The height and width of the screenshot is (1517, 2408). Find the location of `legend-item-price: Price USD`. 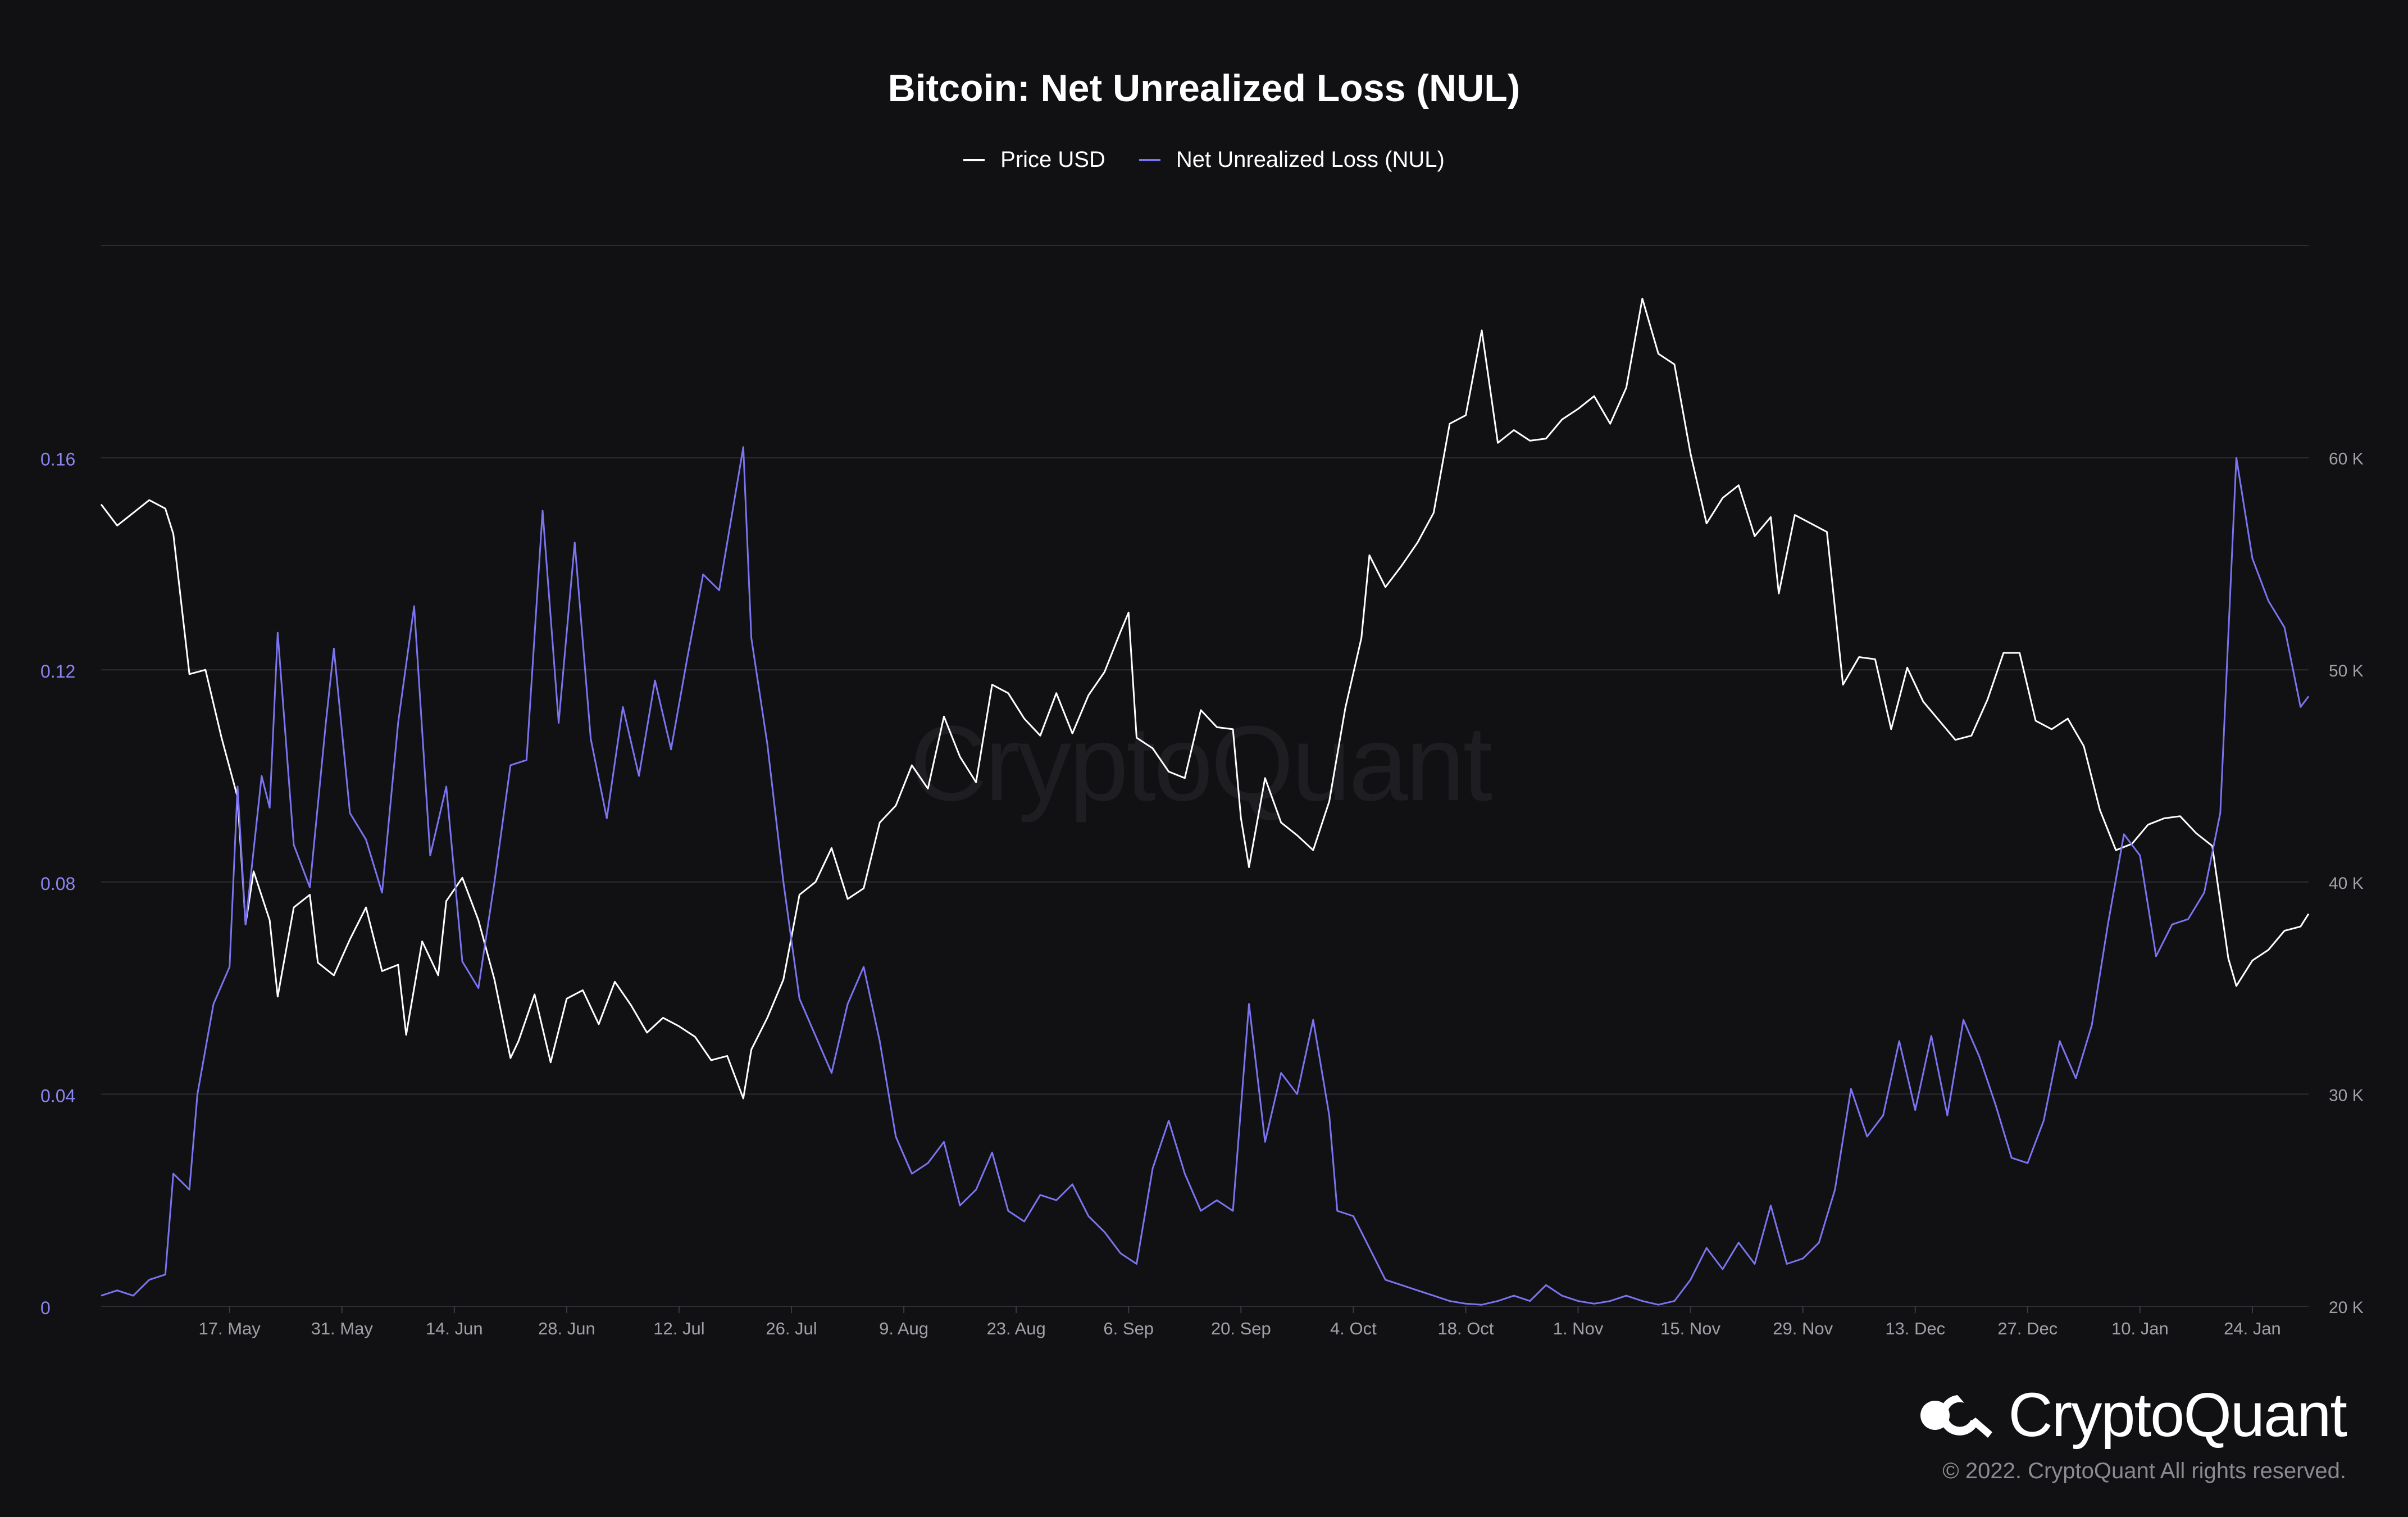

legend-item-price: Price USD is located at coordinates (1034, 159).